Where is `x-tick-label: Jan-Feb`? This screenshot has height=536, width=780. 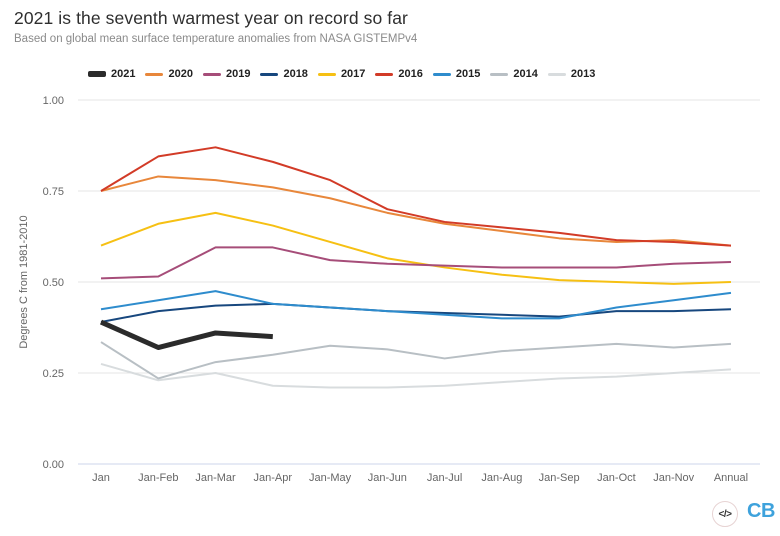 x-tick-label: Jan-Feb is located at coordinates (158, 478).